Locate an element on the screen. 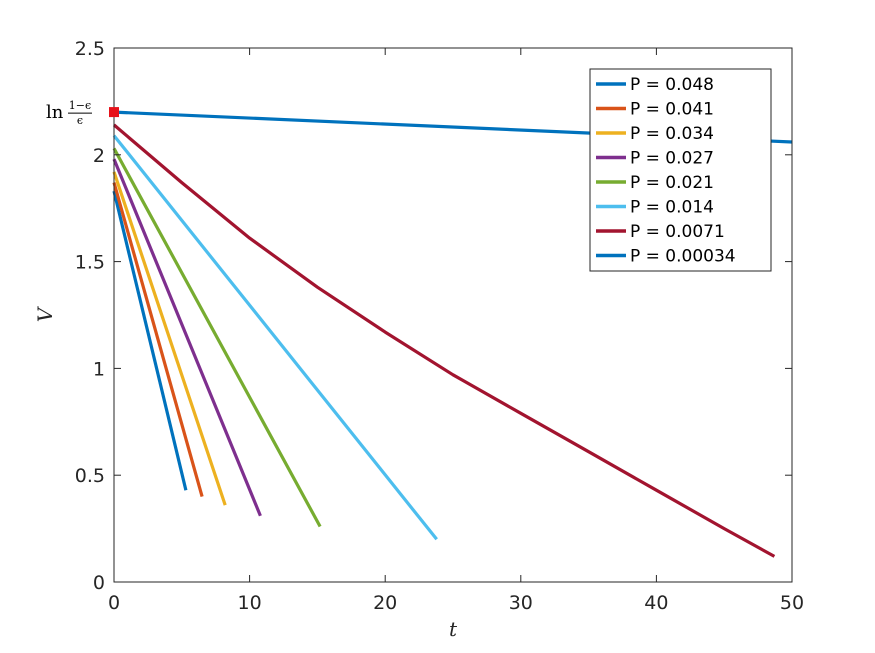 The width and height of the screenshot is (875, 653). legend-entry-label: P = 0.014 is located at coordinates (672, 208).